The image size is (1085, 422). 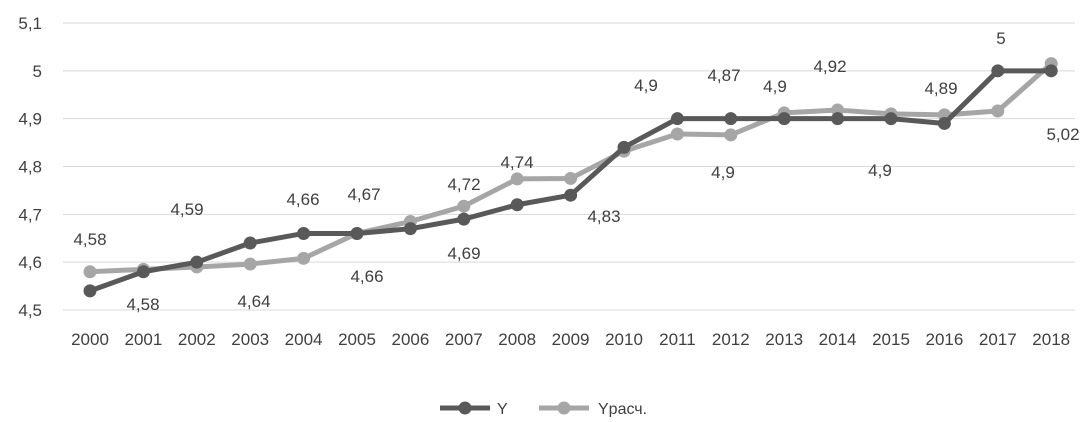 What do you see at coordinates (410, 339) in the screenshot?
I see `x-tick-label: 2006` at bounding box center [410, 339].